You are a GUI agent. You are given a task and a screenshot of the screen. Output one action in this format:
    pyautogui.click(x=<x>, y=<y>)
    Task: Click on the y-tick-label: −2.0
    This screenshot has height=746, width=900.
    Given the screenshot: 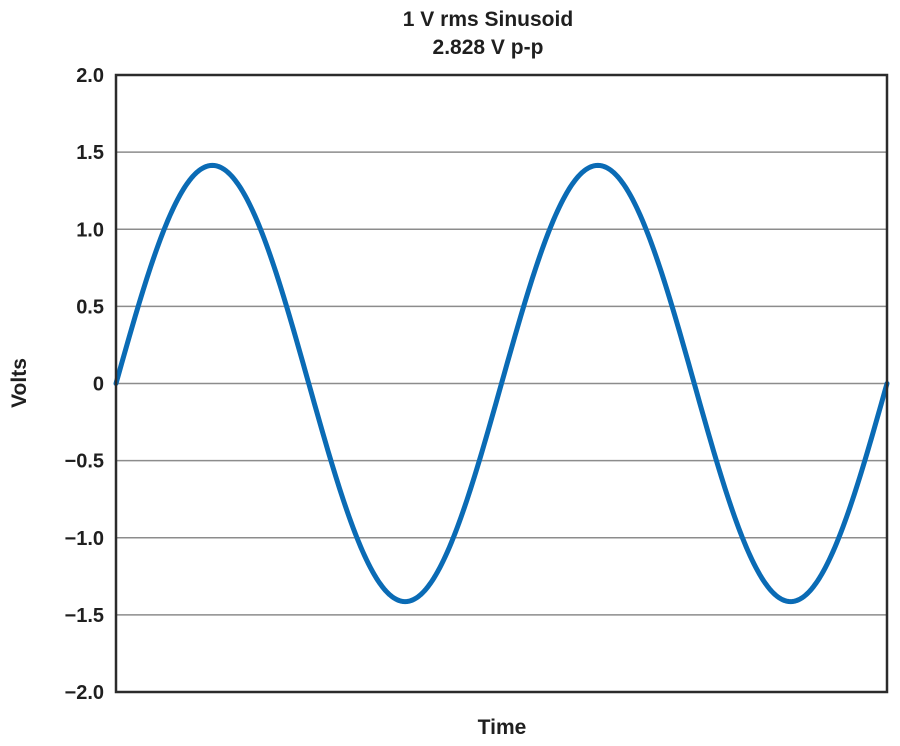 What is the action you would take?
    pyautogui.click(x=84, y=693)
    